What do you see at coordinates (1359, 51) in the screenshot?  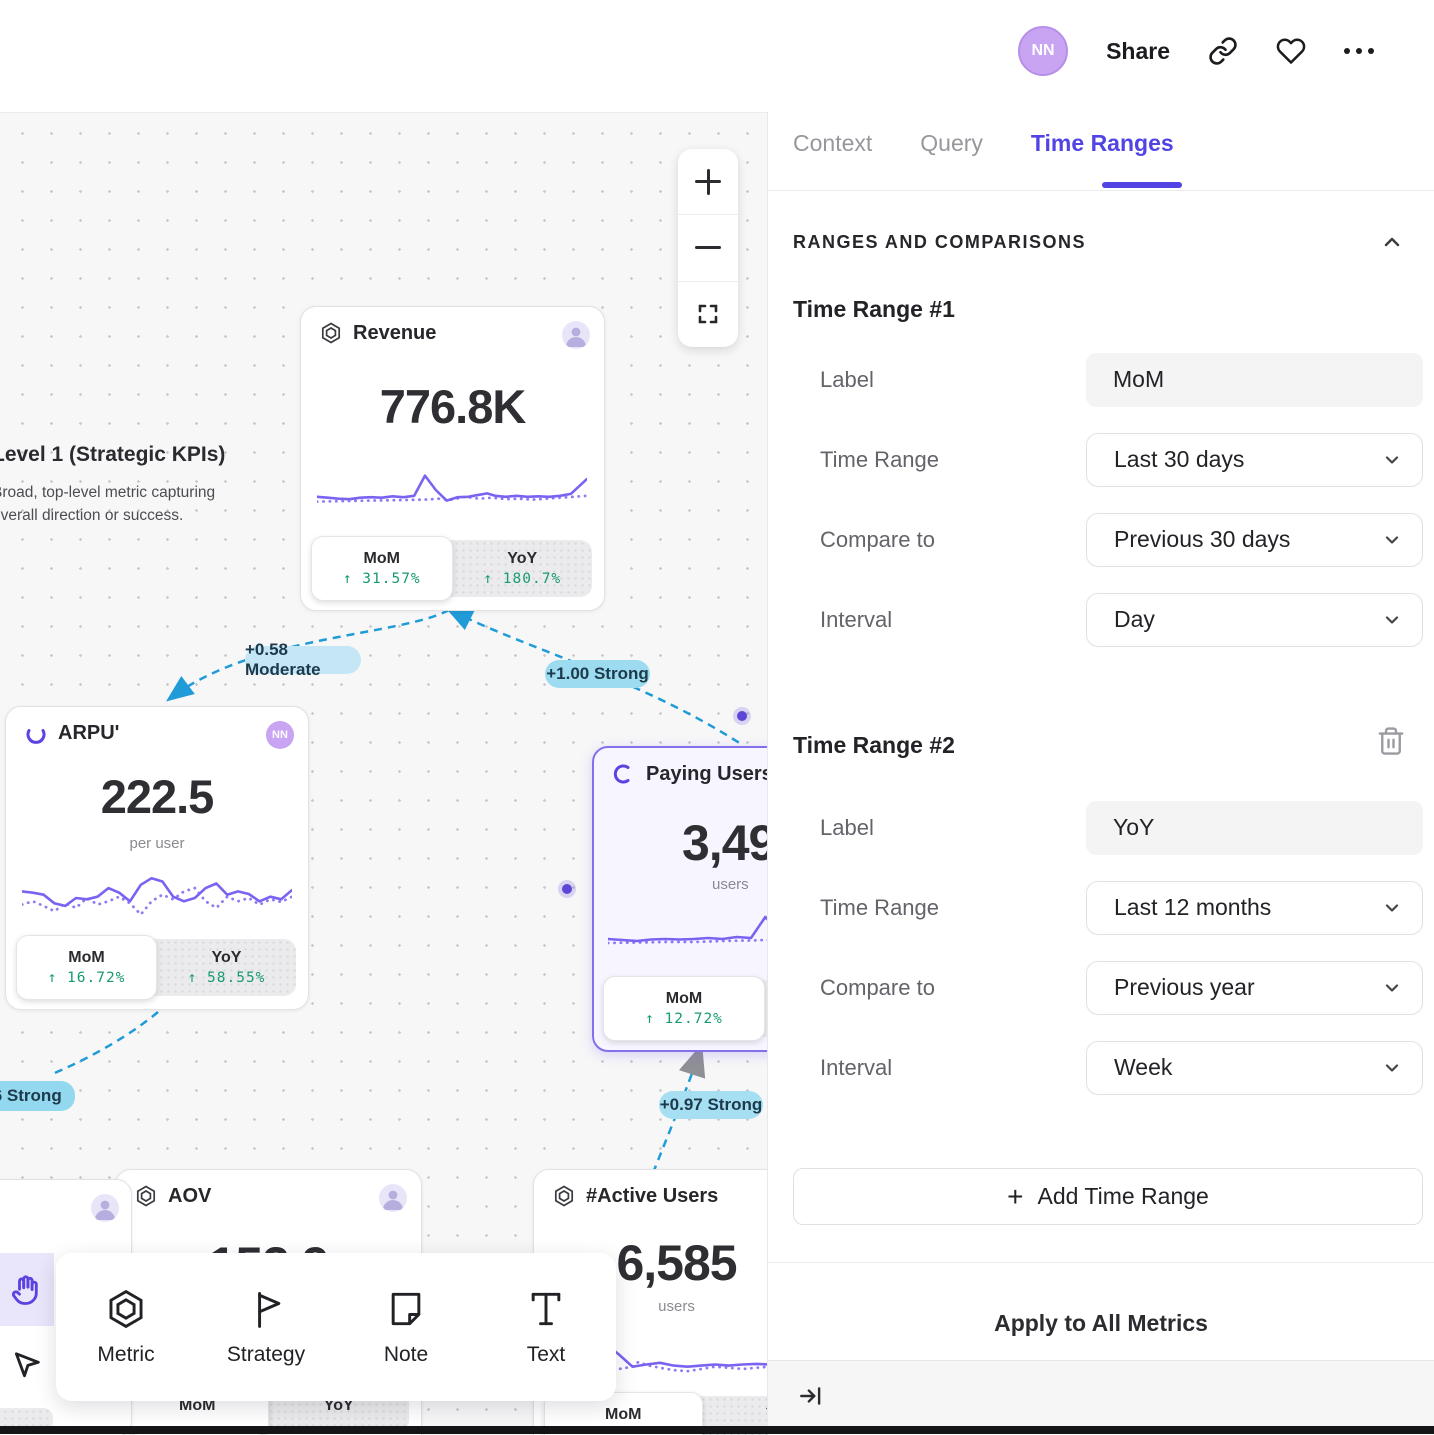 I see `more-options-icon` at bounding box center [1359, 51].